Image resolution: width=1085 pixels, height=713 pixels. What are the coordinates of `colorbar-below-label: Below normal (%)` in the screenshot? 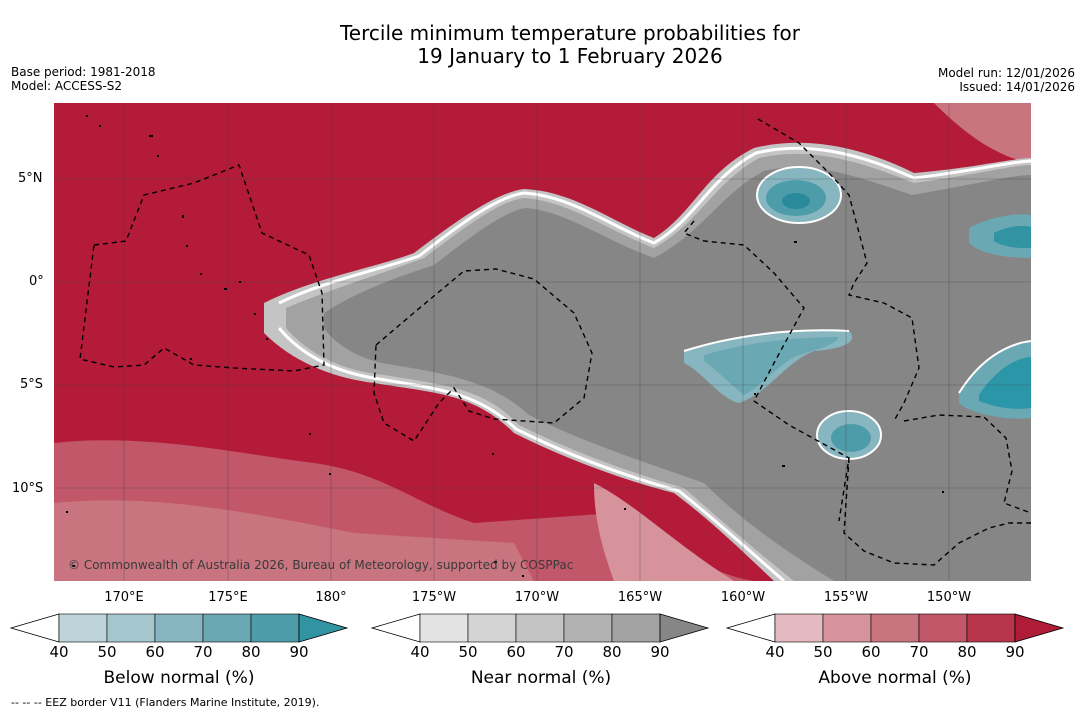 It's located at (179, 678).